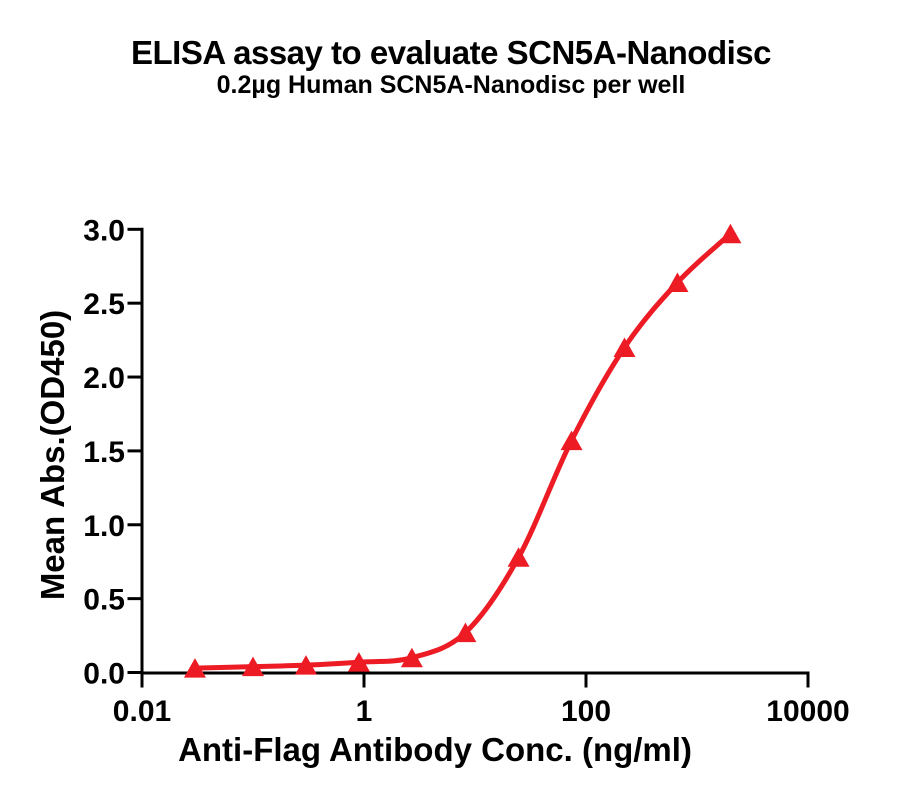  I want to click on y-tick-label: 2.5, so click(104, 304).